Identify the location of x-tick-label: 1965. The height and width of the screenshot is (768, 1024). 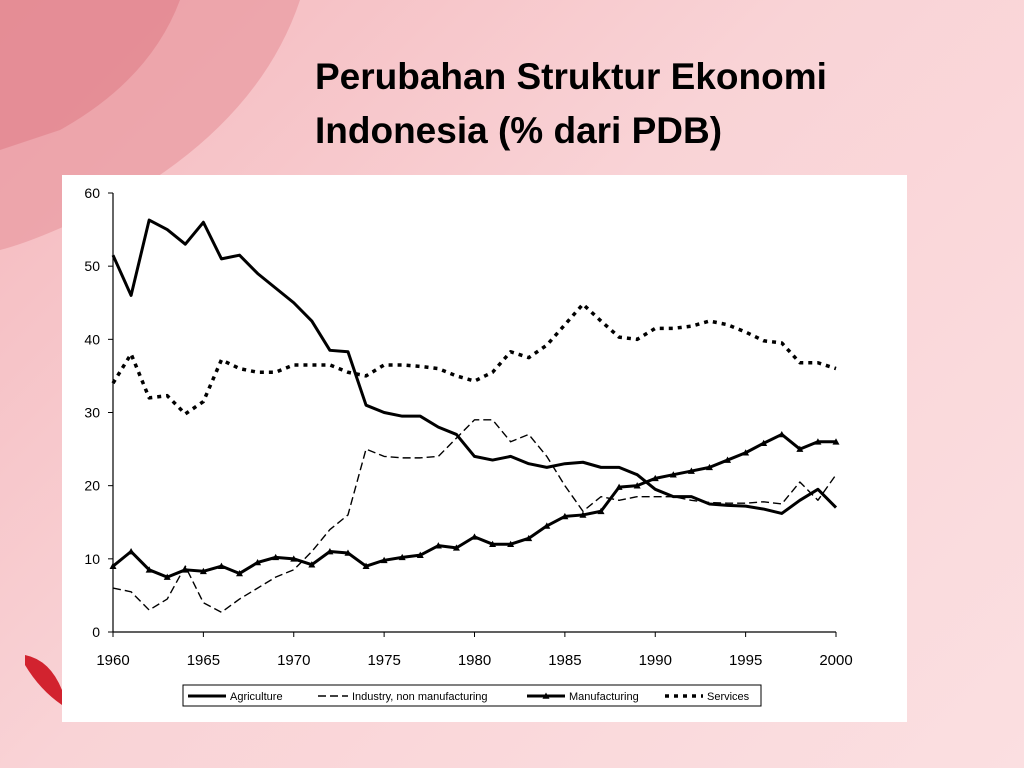
(203, 660).